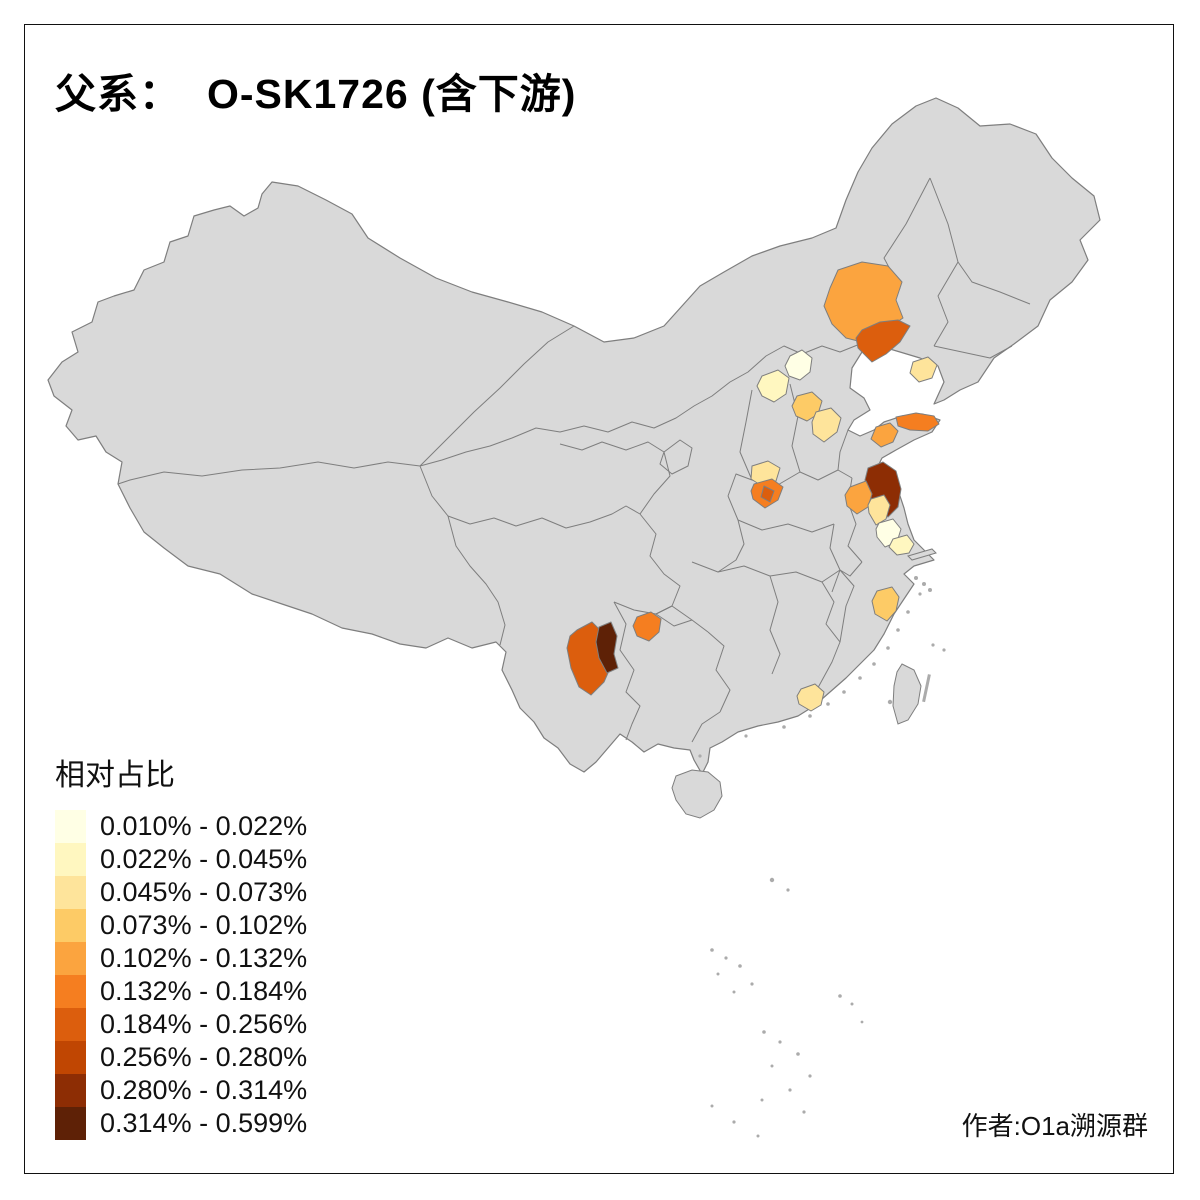  Describe the element at coordinates (118, 94) in the screenshot. I see `title-prefix: 父系：` at that location.